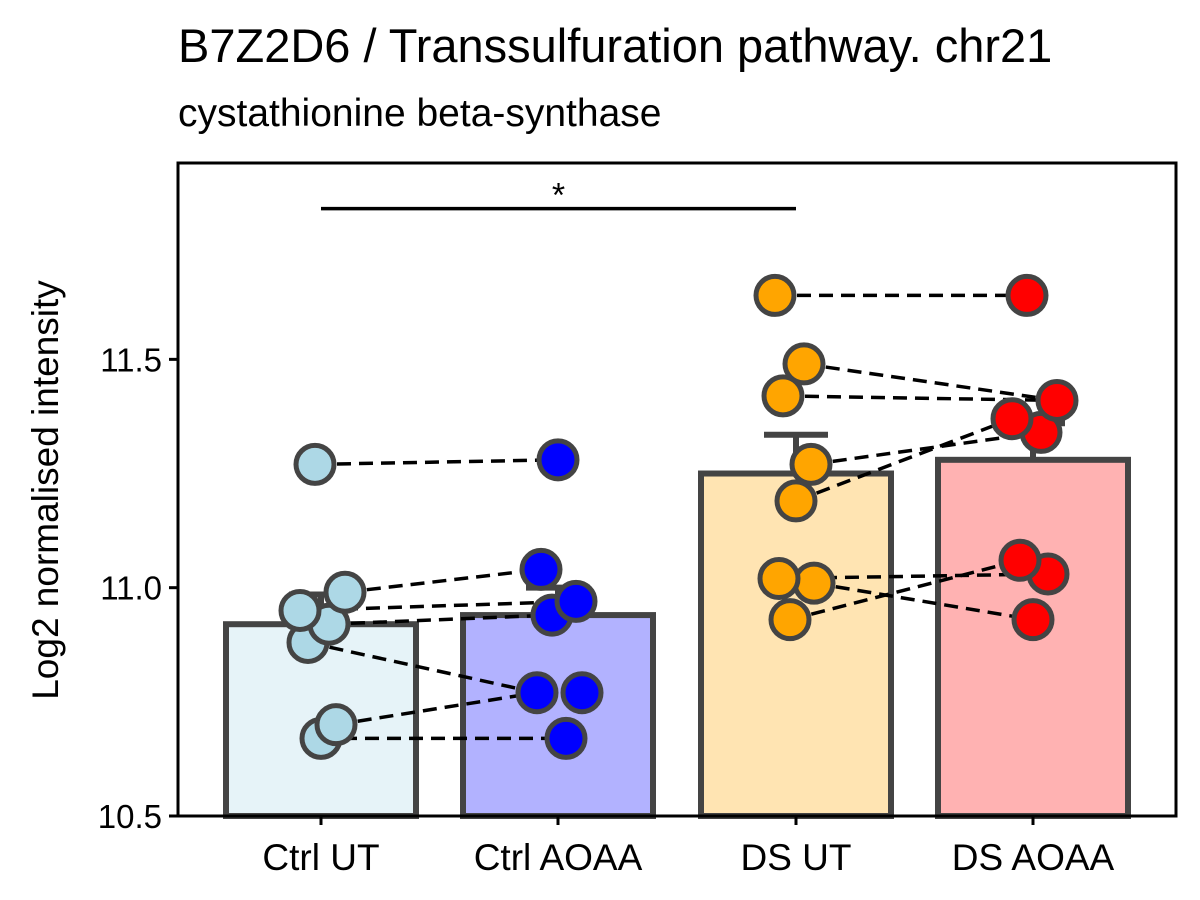  What do you see at coordinates (615, 45) in the screenshot?
I see `chart-title: B7Z2D6 / Transsulfuration pathway. chr21` at bounding box center [615, 45].